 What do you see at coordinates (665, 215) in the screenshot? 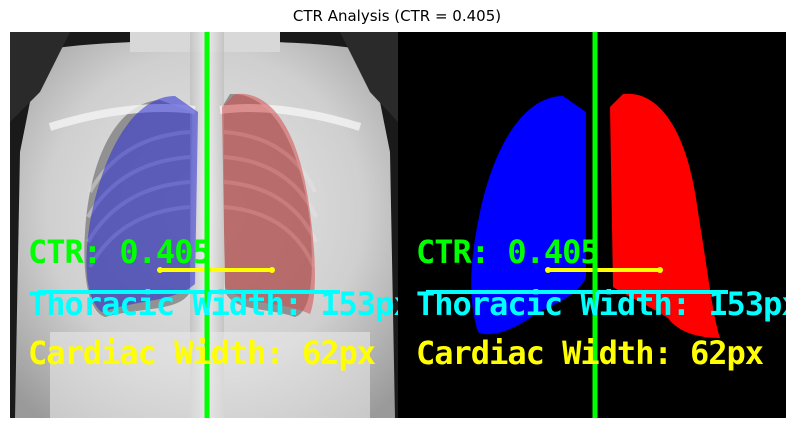
I see `right-lung-mask` at bounding box center [665, 215].